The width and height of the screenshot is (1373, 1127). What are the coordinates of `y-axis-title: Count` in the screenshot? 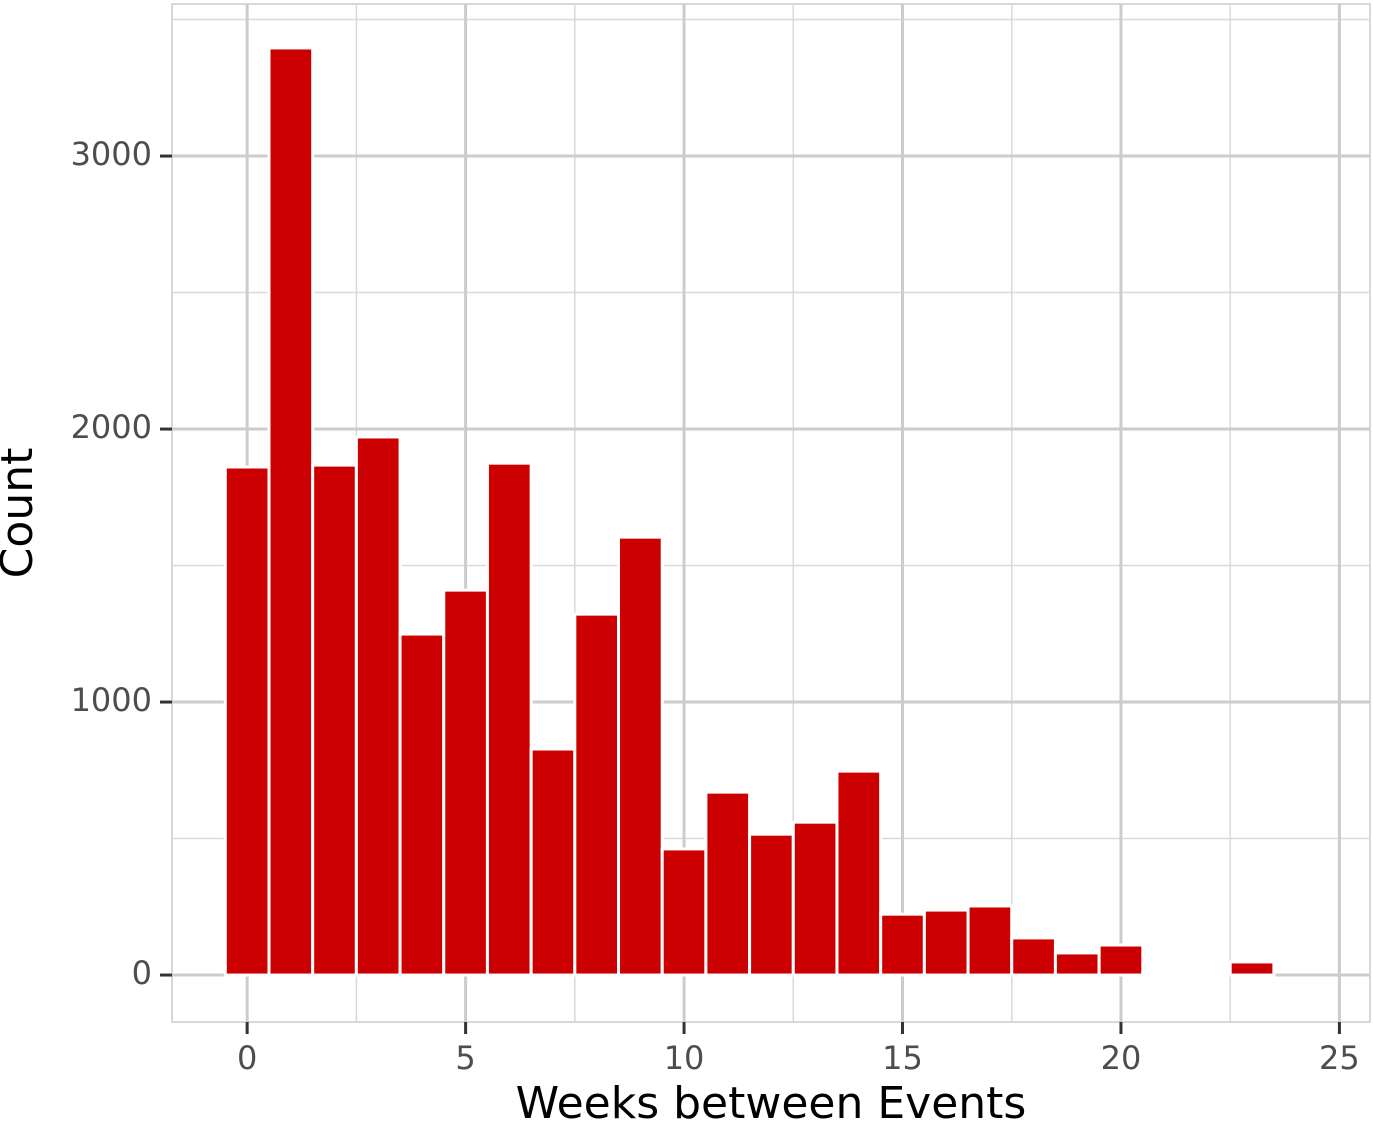 It's located at (21, 513).